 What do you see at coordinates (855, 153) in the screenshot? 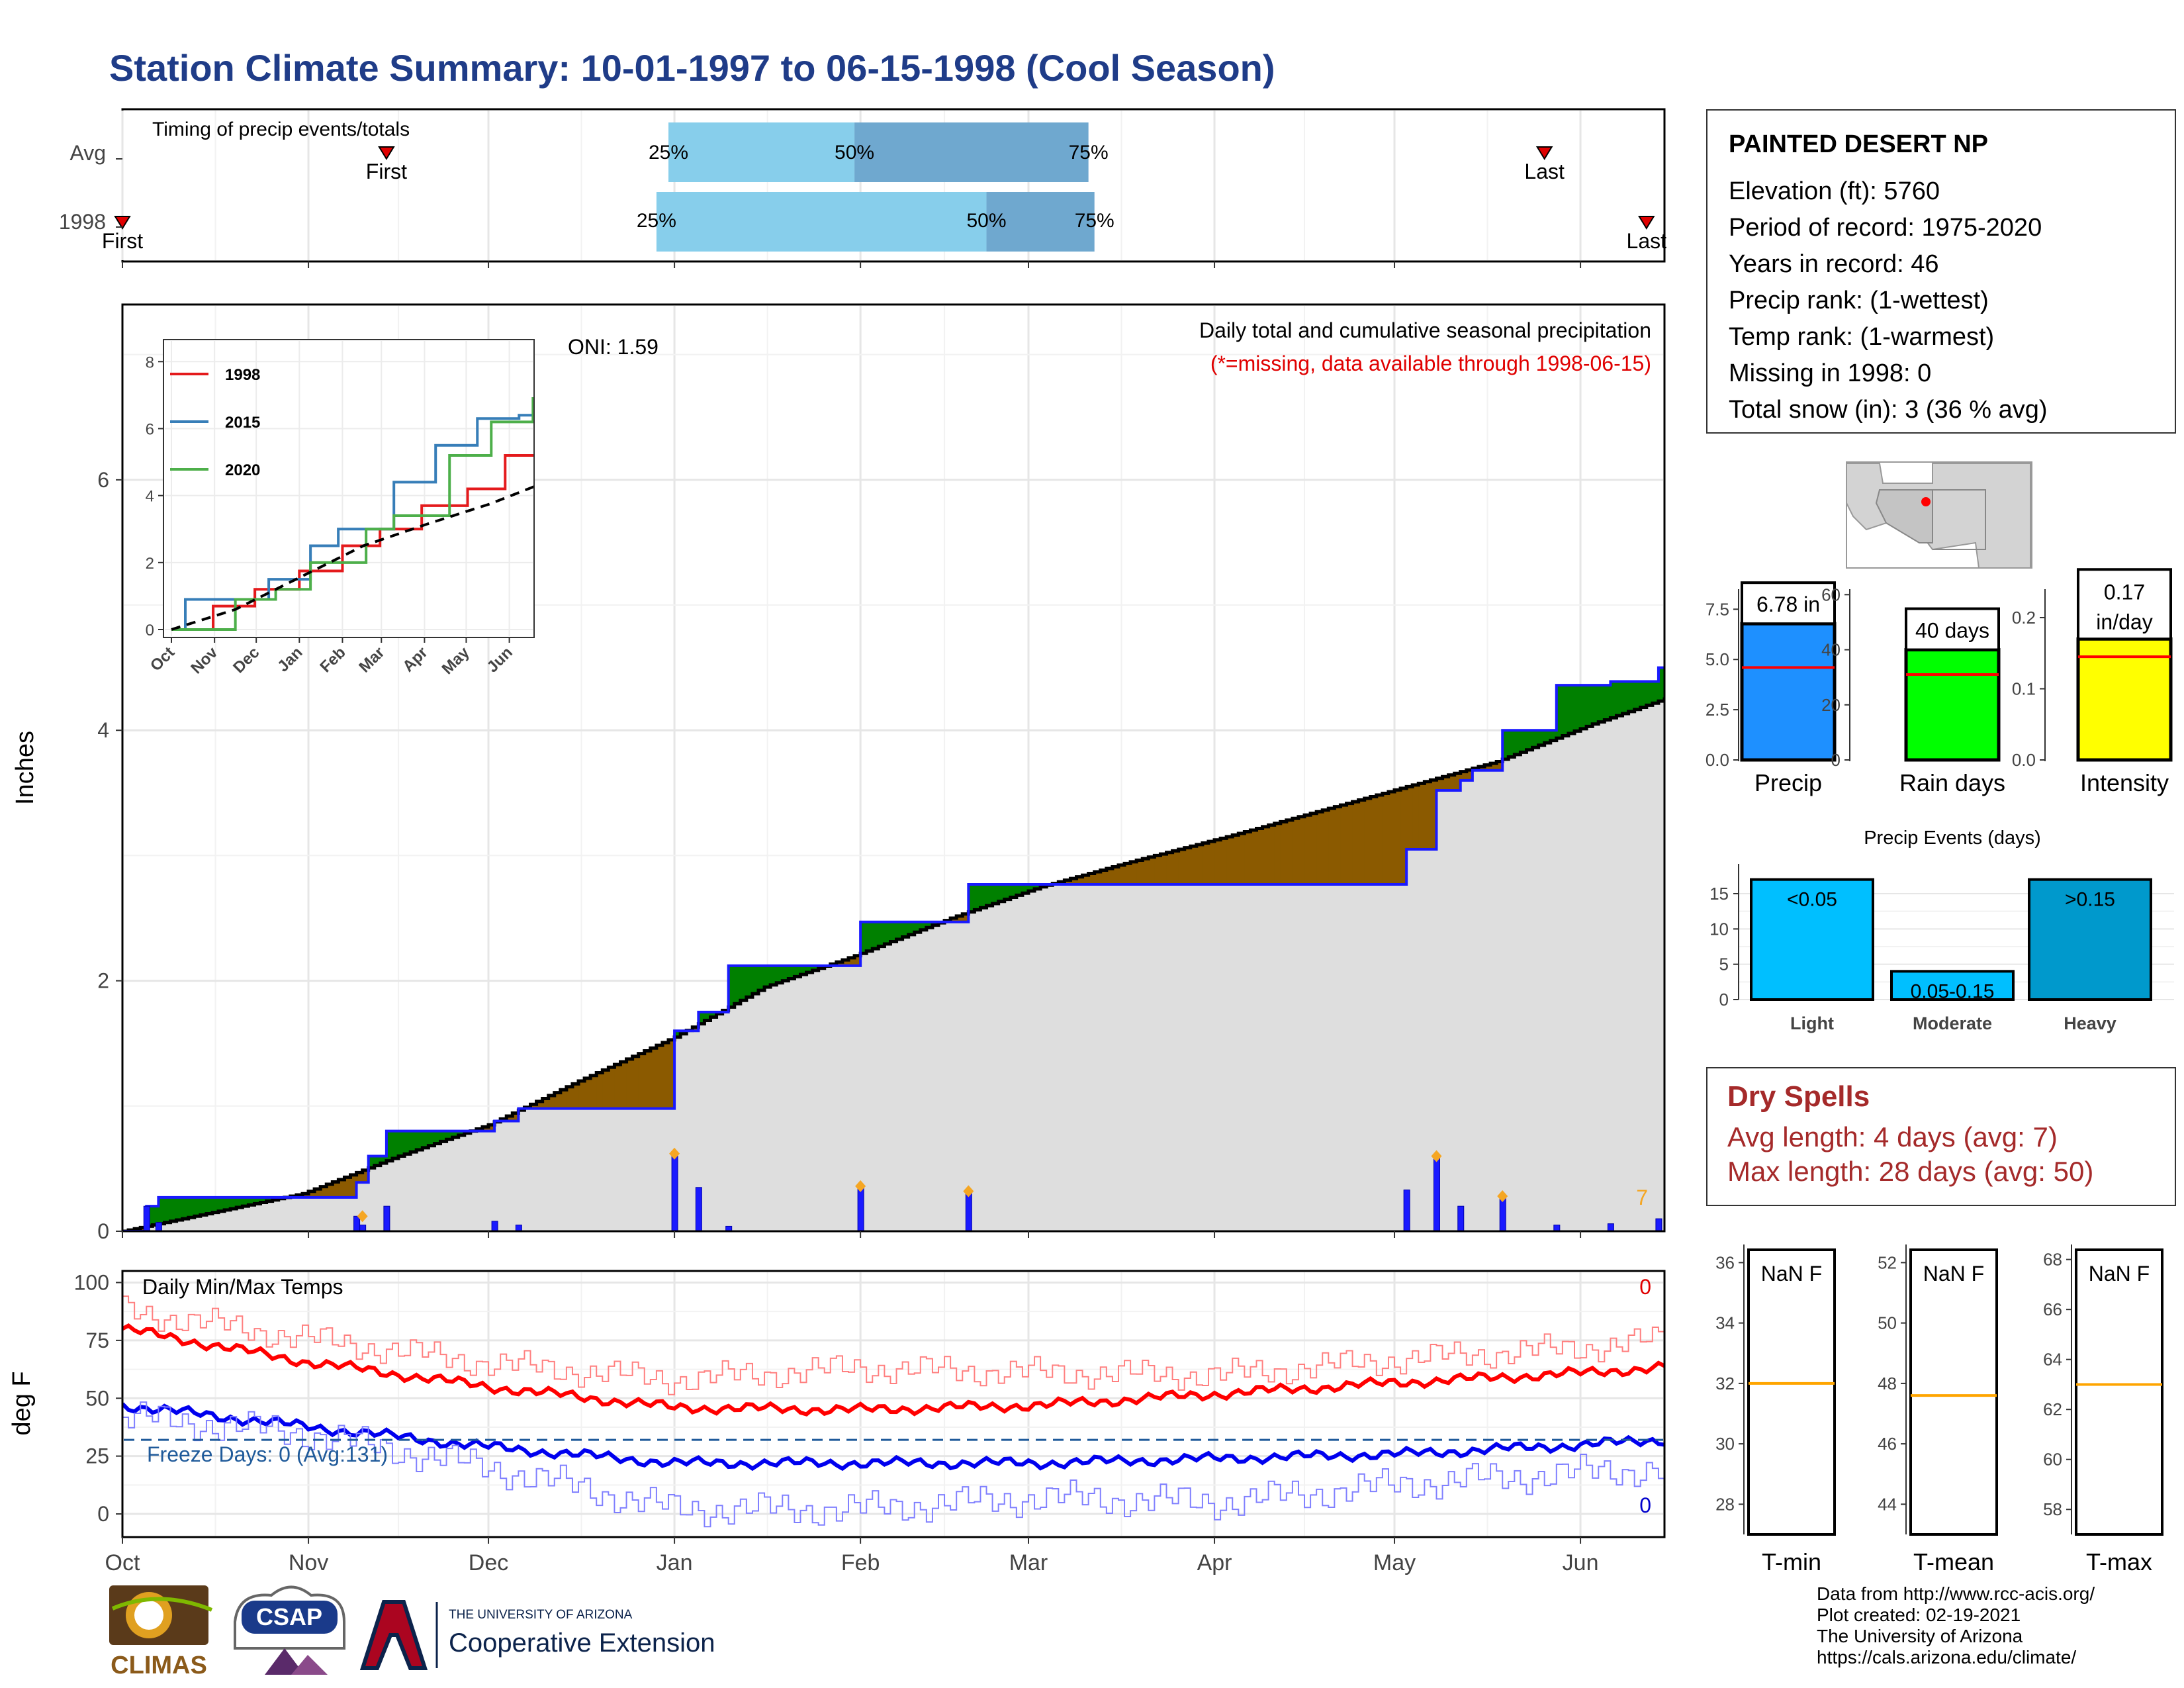
I see `timing-50-label: 50%` at bounding box center [855, 153].